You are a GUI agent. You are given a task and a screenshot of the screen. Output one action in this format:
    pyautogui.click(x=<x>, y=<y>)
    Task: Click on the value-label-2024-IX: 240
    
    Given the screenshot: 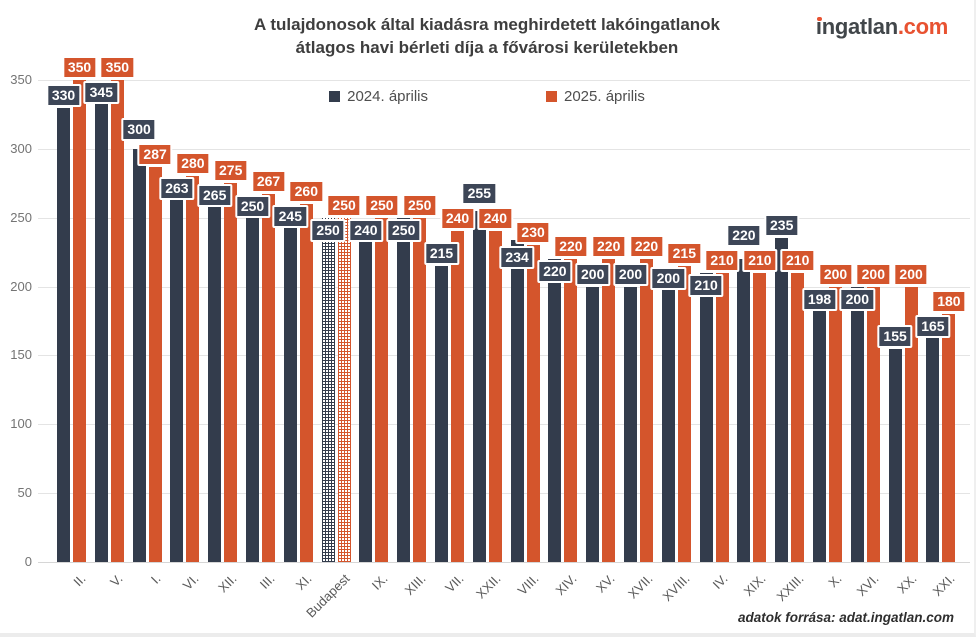 What is the action you would take?
    pyautogui.click(x=366, y=230)
    